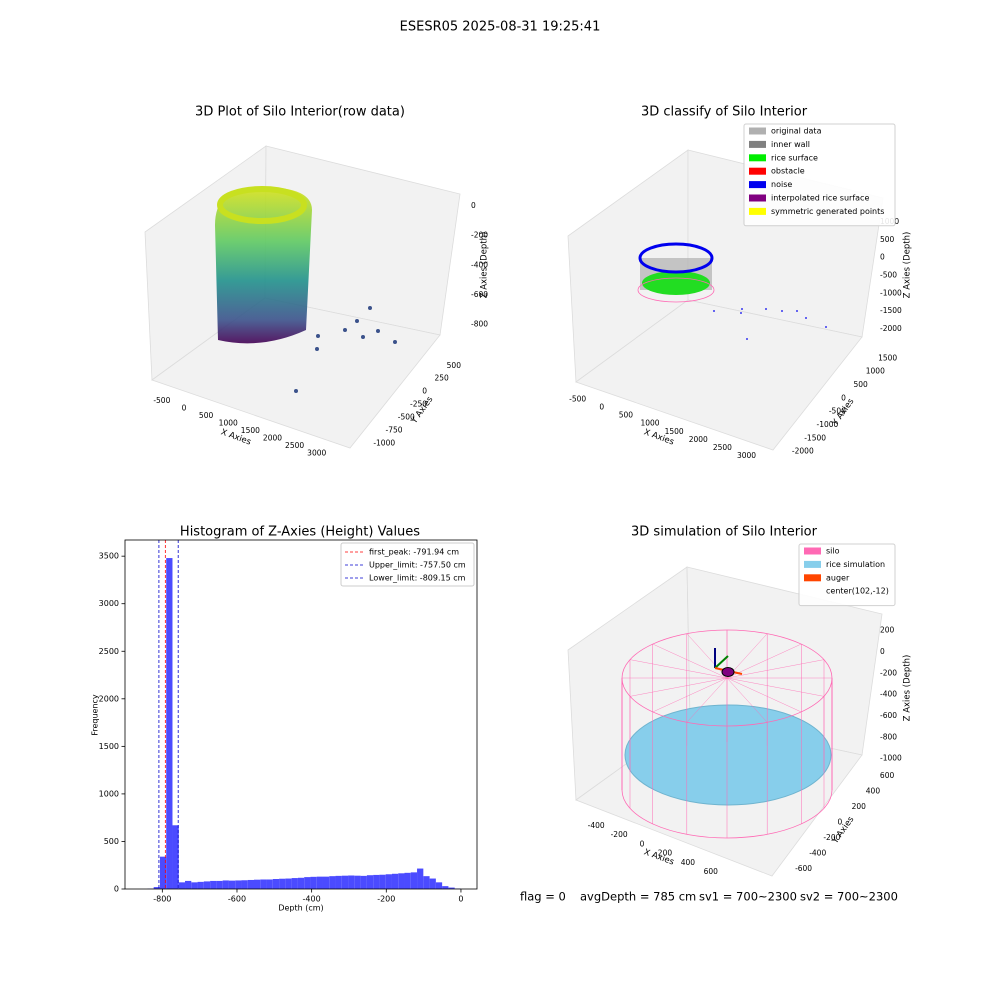 The height and width of the screenshot is (1000, 1000). What do you see at coordinates (500, 27) in the screenshot?
I see `figure-title: ESESR05 2025-08-31 19:25:41` at bounding box center [500, 27].